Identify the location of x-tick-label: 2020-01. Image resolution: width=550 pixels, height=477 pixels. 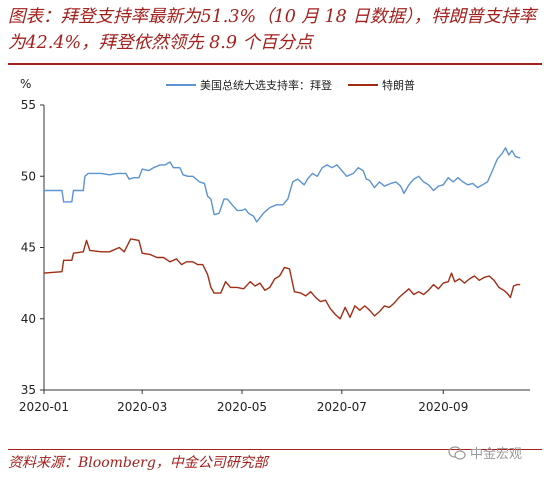
(44, 407).